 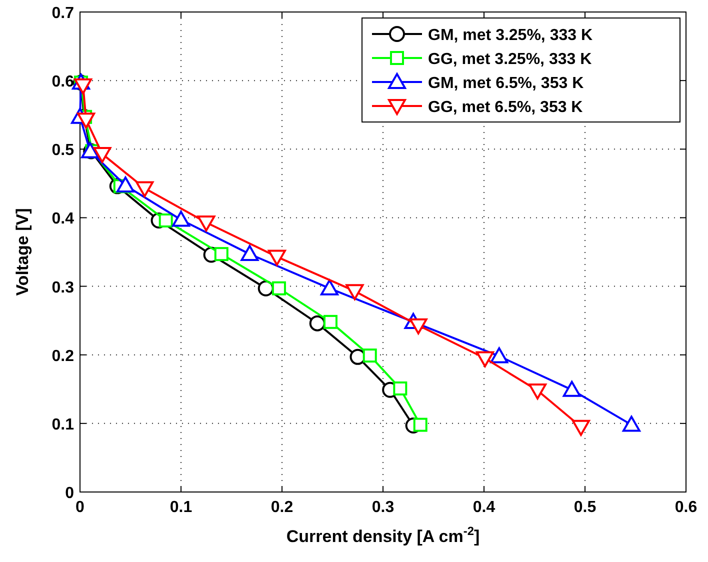 I want to click on y-tick-label: 0.6, so click(x=63, y=82).